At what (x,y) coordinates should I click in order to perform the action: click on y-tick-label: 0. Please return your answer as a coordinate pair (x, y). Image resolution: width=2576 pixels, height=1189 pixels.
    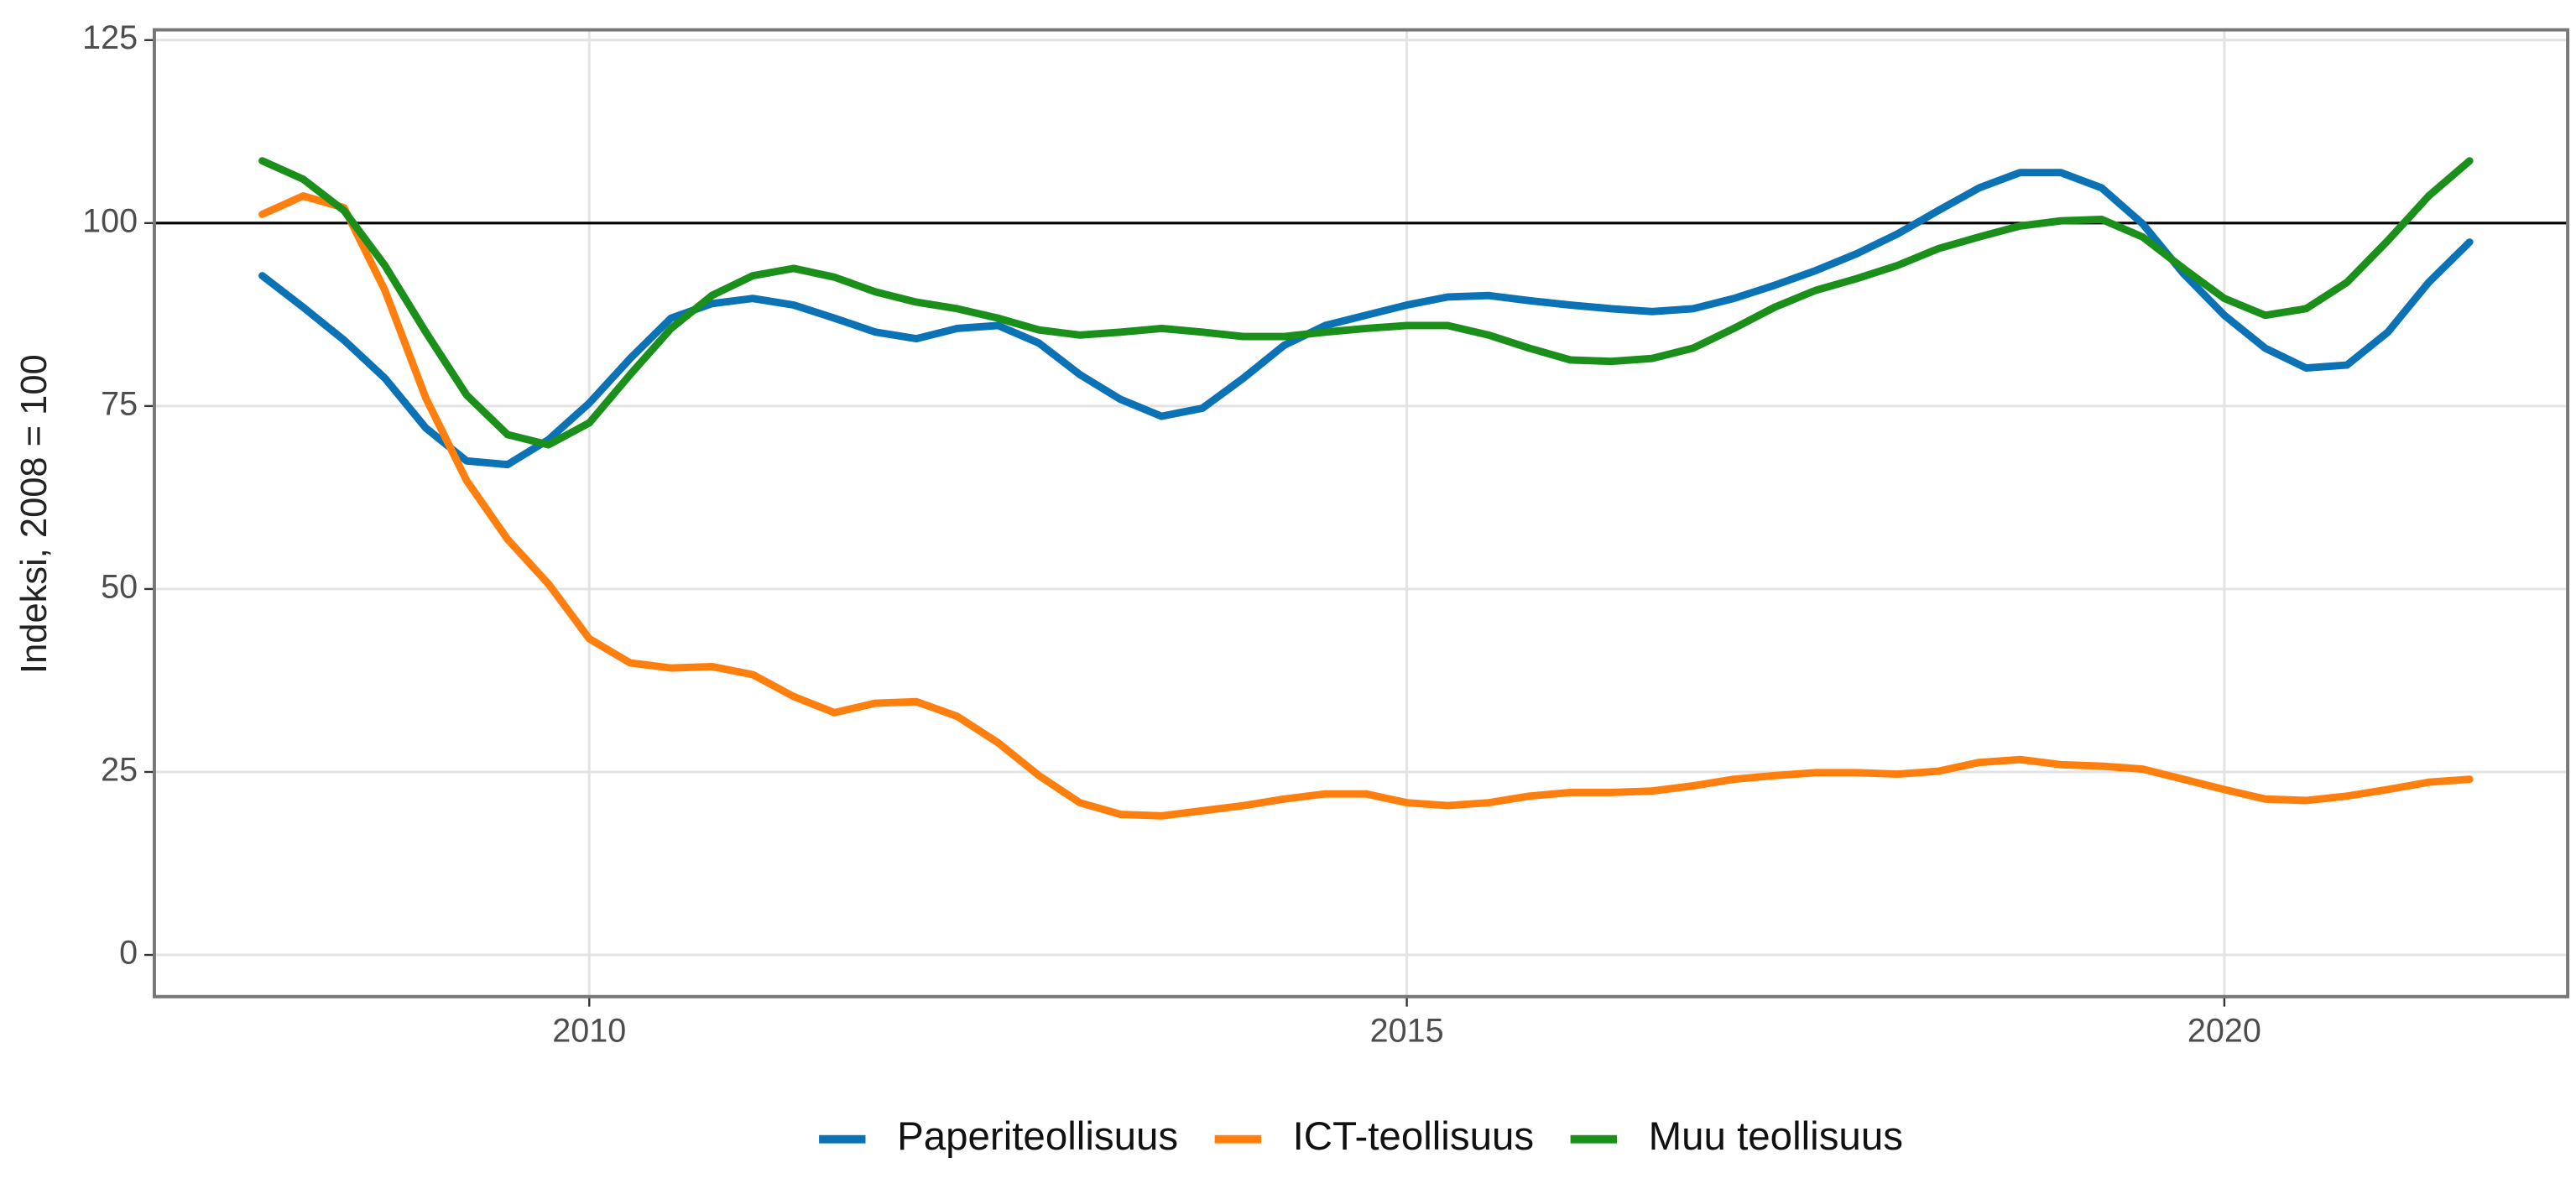
    Looking at the image, I should click on (128, 952).